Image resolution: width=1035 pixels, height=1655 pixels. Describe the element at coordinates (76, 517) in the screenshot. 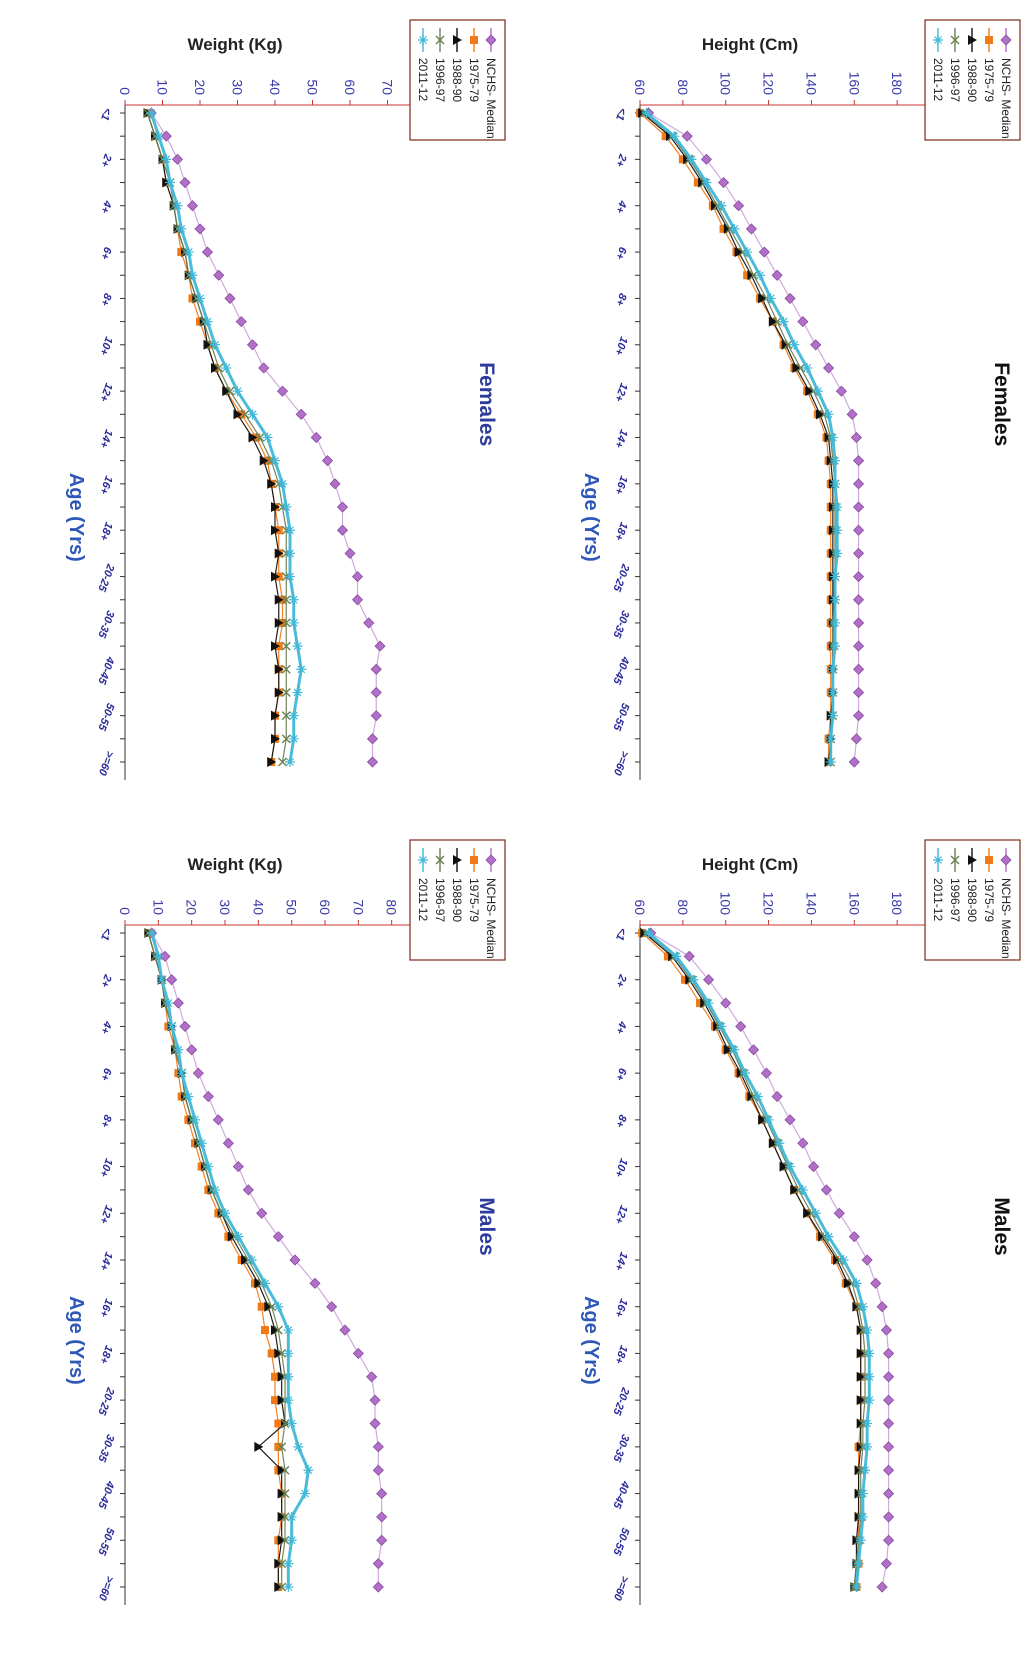

I see `x-axis-title: Age (Yrs)` at that location.